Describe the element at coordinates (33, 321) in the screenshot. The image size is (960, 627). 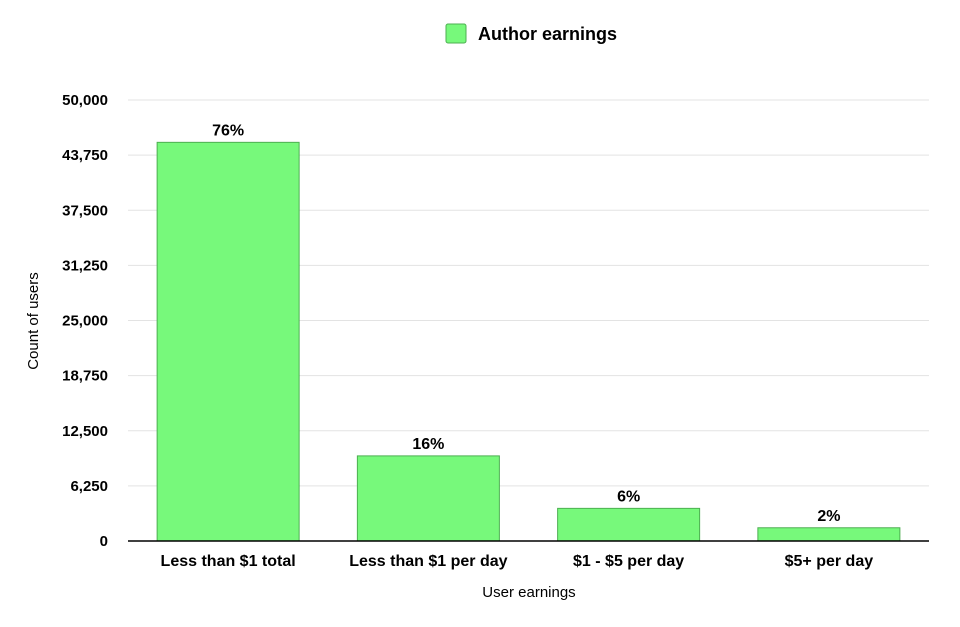
I see `y-axis-title: Count of users` at that location.